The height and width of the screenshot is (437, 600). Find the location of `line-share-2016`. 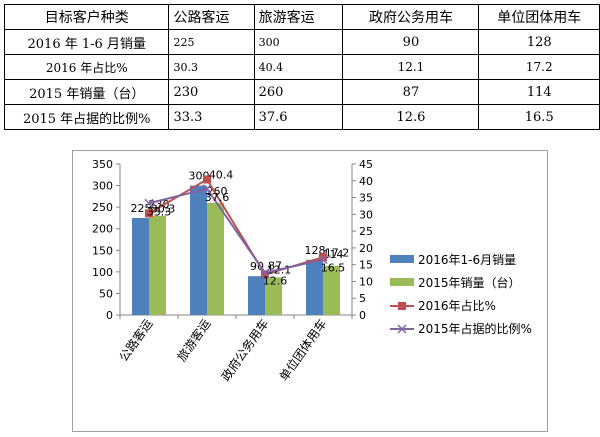

line-share-2016 is located at coordinates (236, 227).